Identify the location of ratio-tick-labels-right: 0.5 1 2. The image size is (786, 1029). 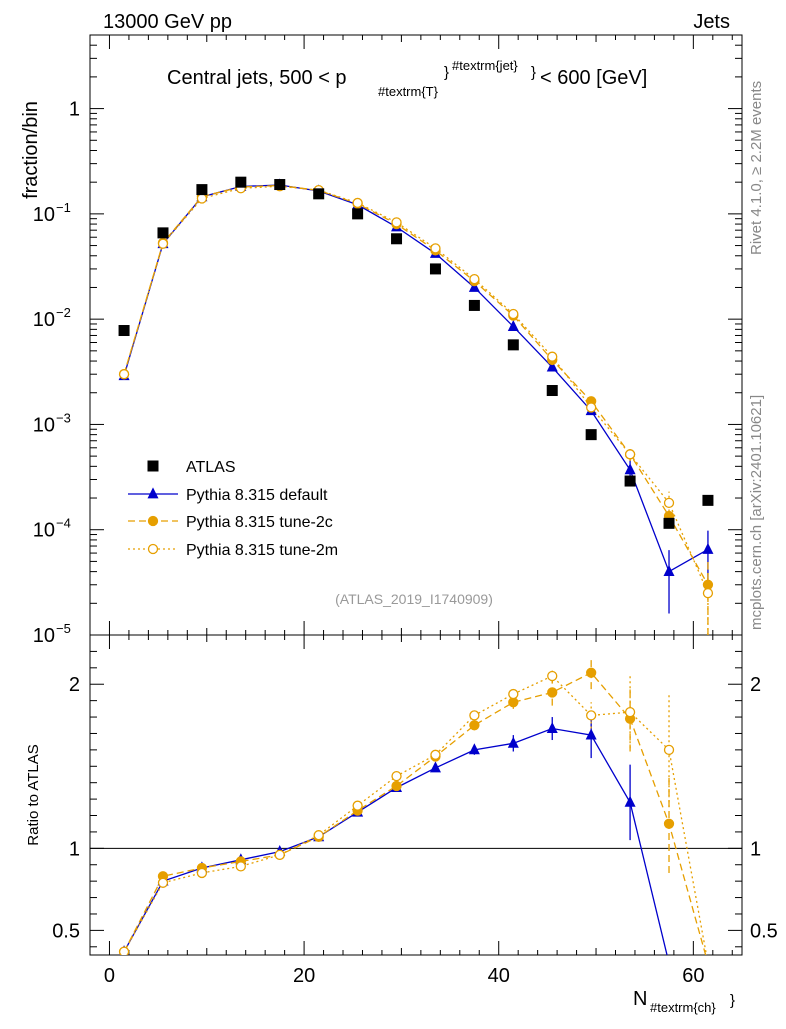
(764, 808).